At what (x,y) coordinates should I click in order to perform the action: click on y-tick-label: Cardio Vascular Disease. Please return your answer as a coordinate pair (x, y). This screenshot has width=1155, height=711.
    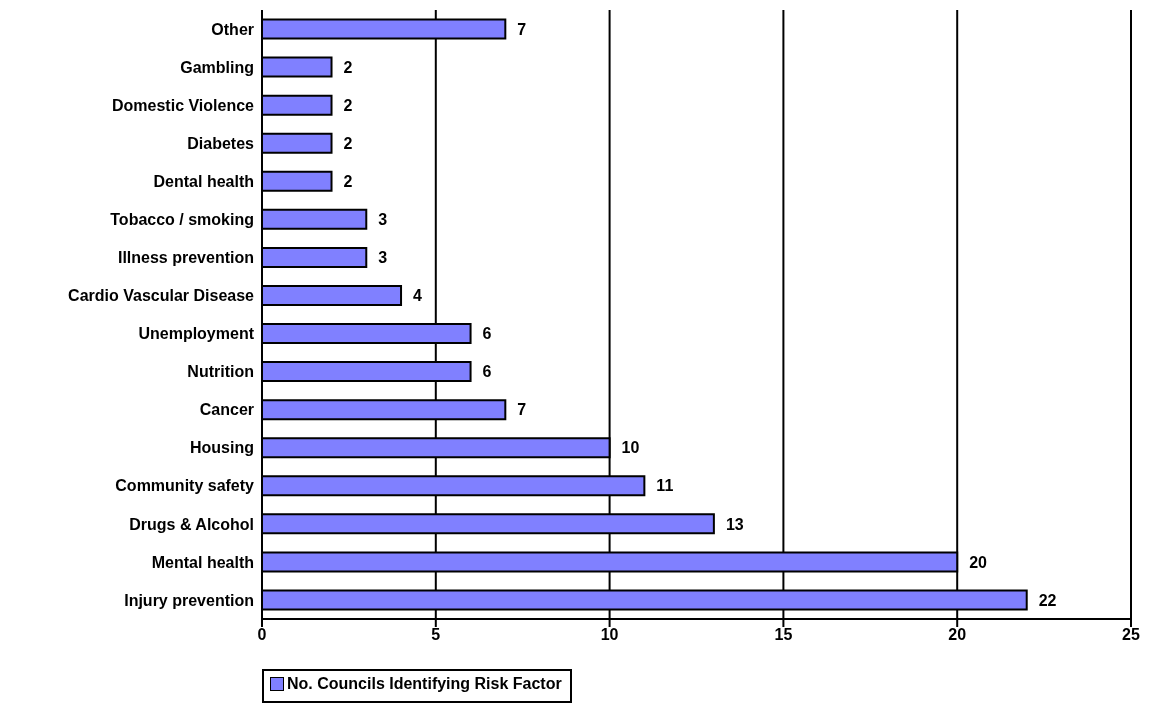
    Looking at the image, I should click on (161, 296).